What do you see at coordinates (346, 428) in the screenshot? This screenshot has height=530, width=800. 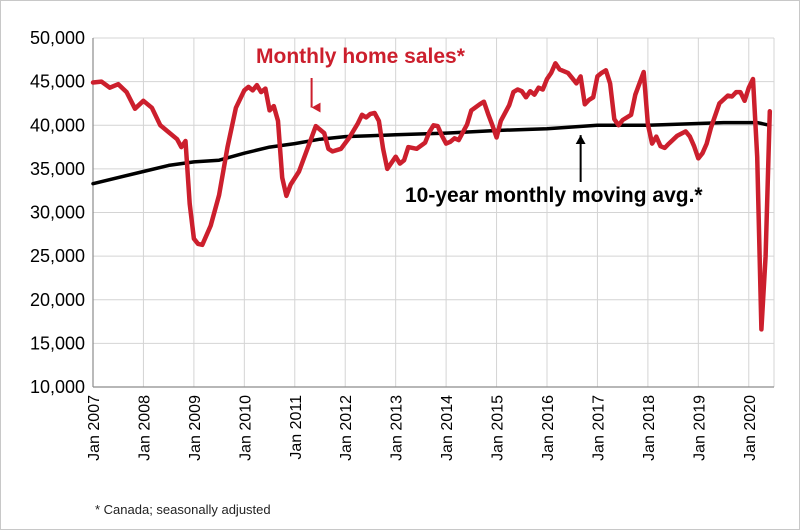 I see `x-tick-label: Jan 2012` at bounding box center [346, 428].